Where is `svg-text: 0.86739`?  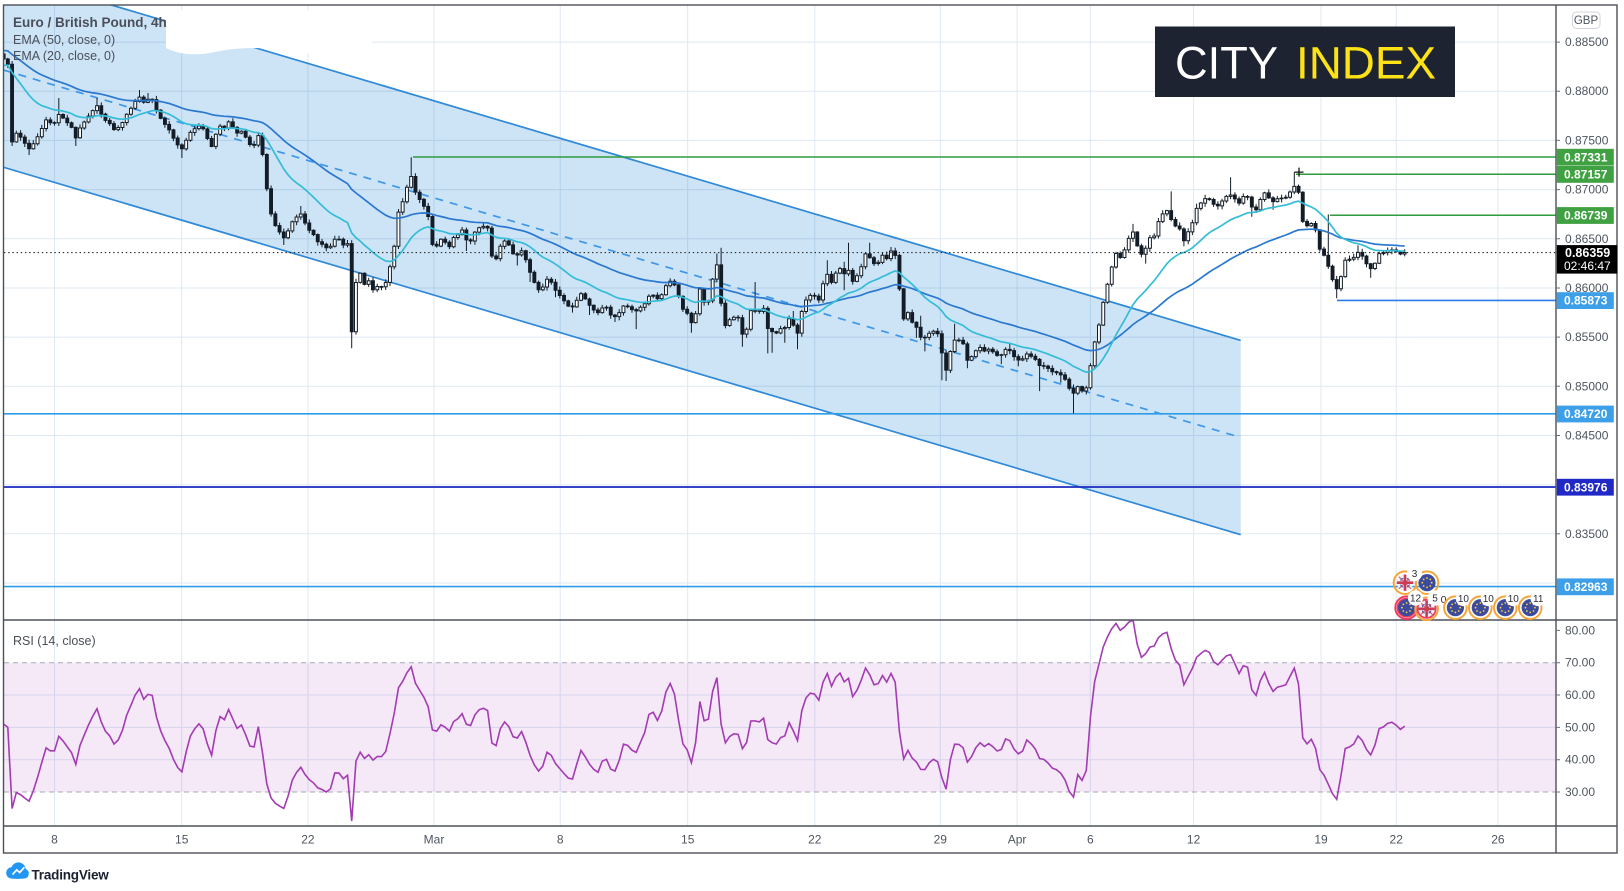
svg-text: 0.86739 is located at coordinates (1586, 216).